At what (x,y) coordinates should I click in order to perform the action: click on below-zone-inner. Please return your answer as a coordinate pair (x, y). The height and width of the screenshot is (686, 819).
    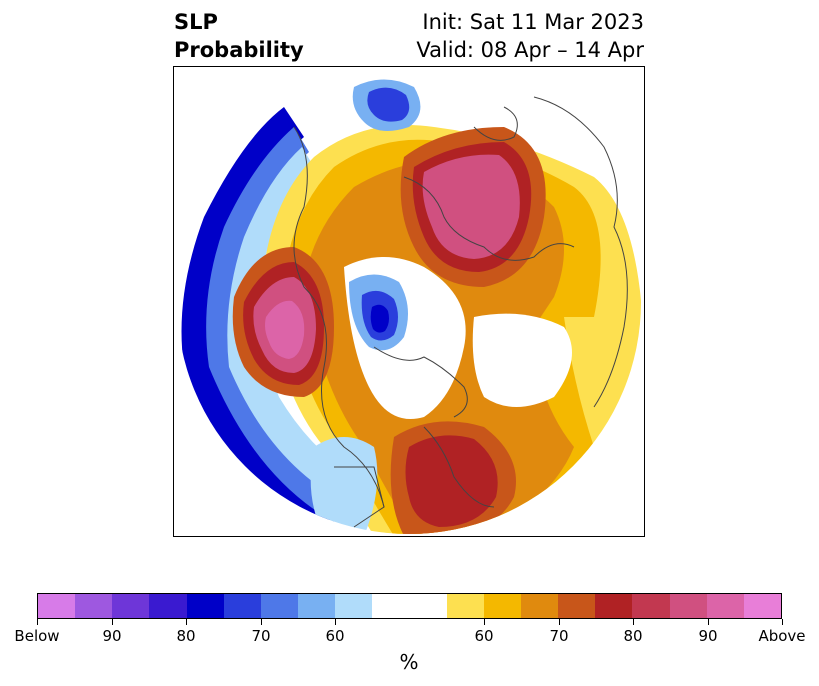
    Looking at the image, I should click on (289, 324).